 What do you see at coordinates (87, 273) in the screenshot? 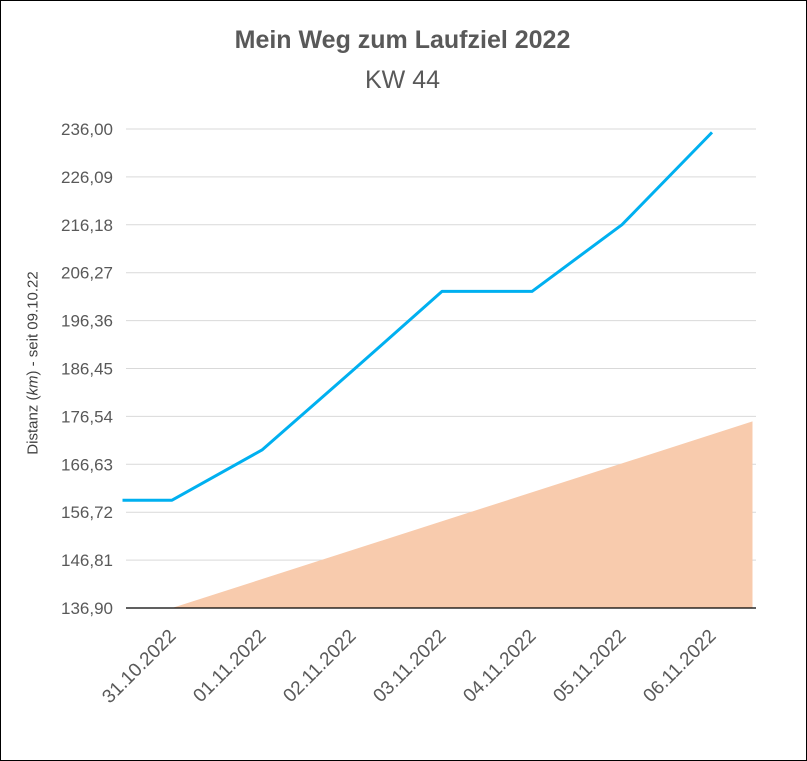
I see `y-tick-label: 206,27` at bounding box center [87, 273].